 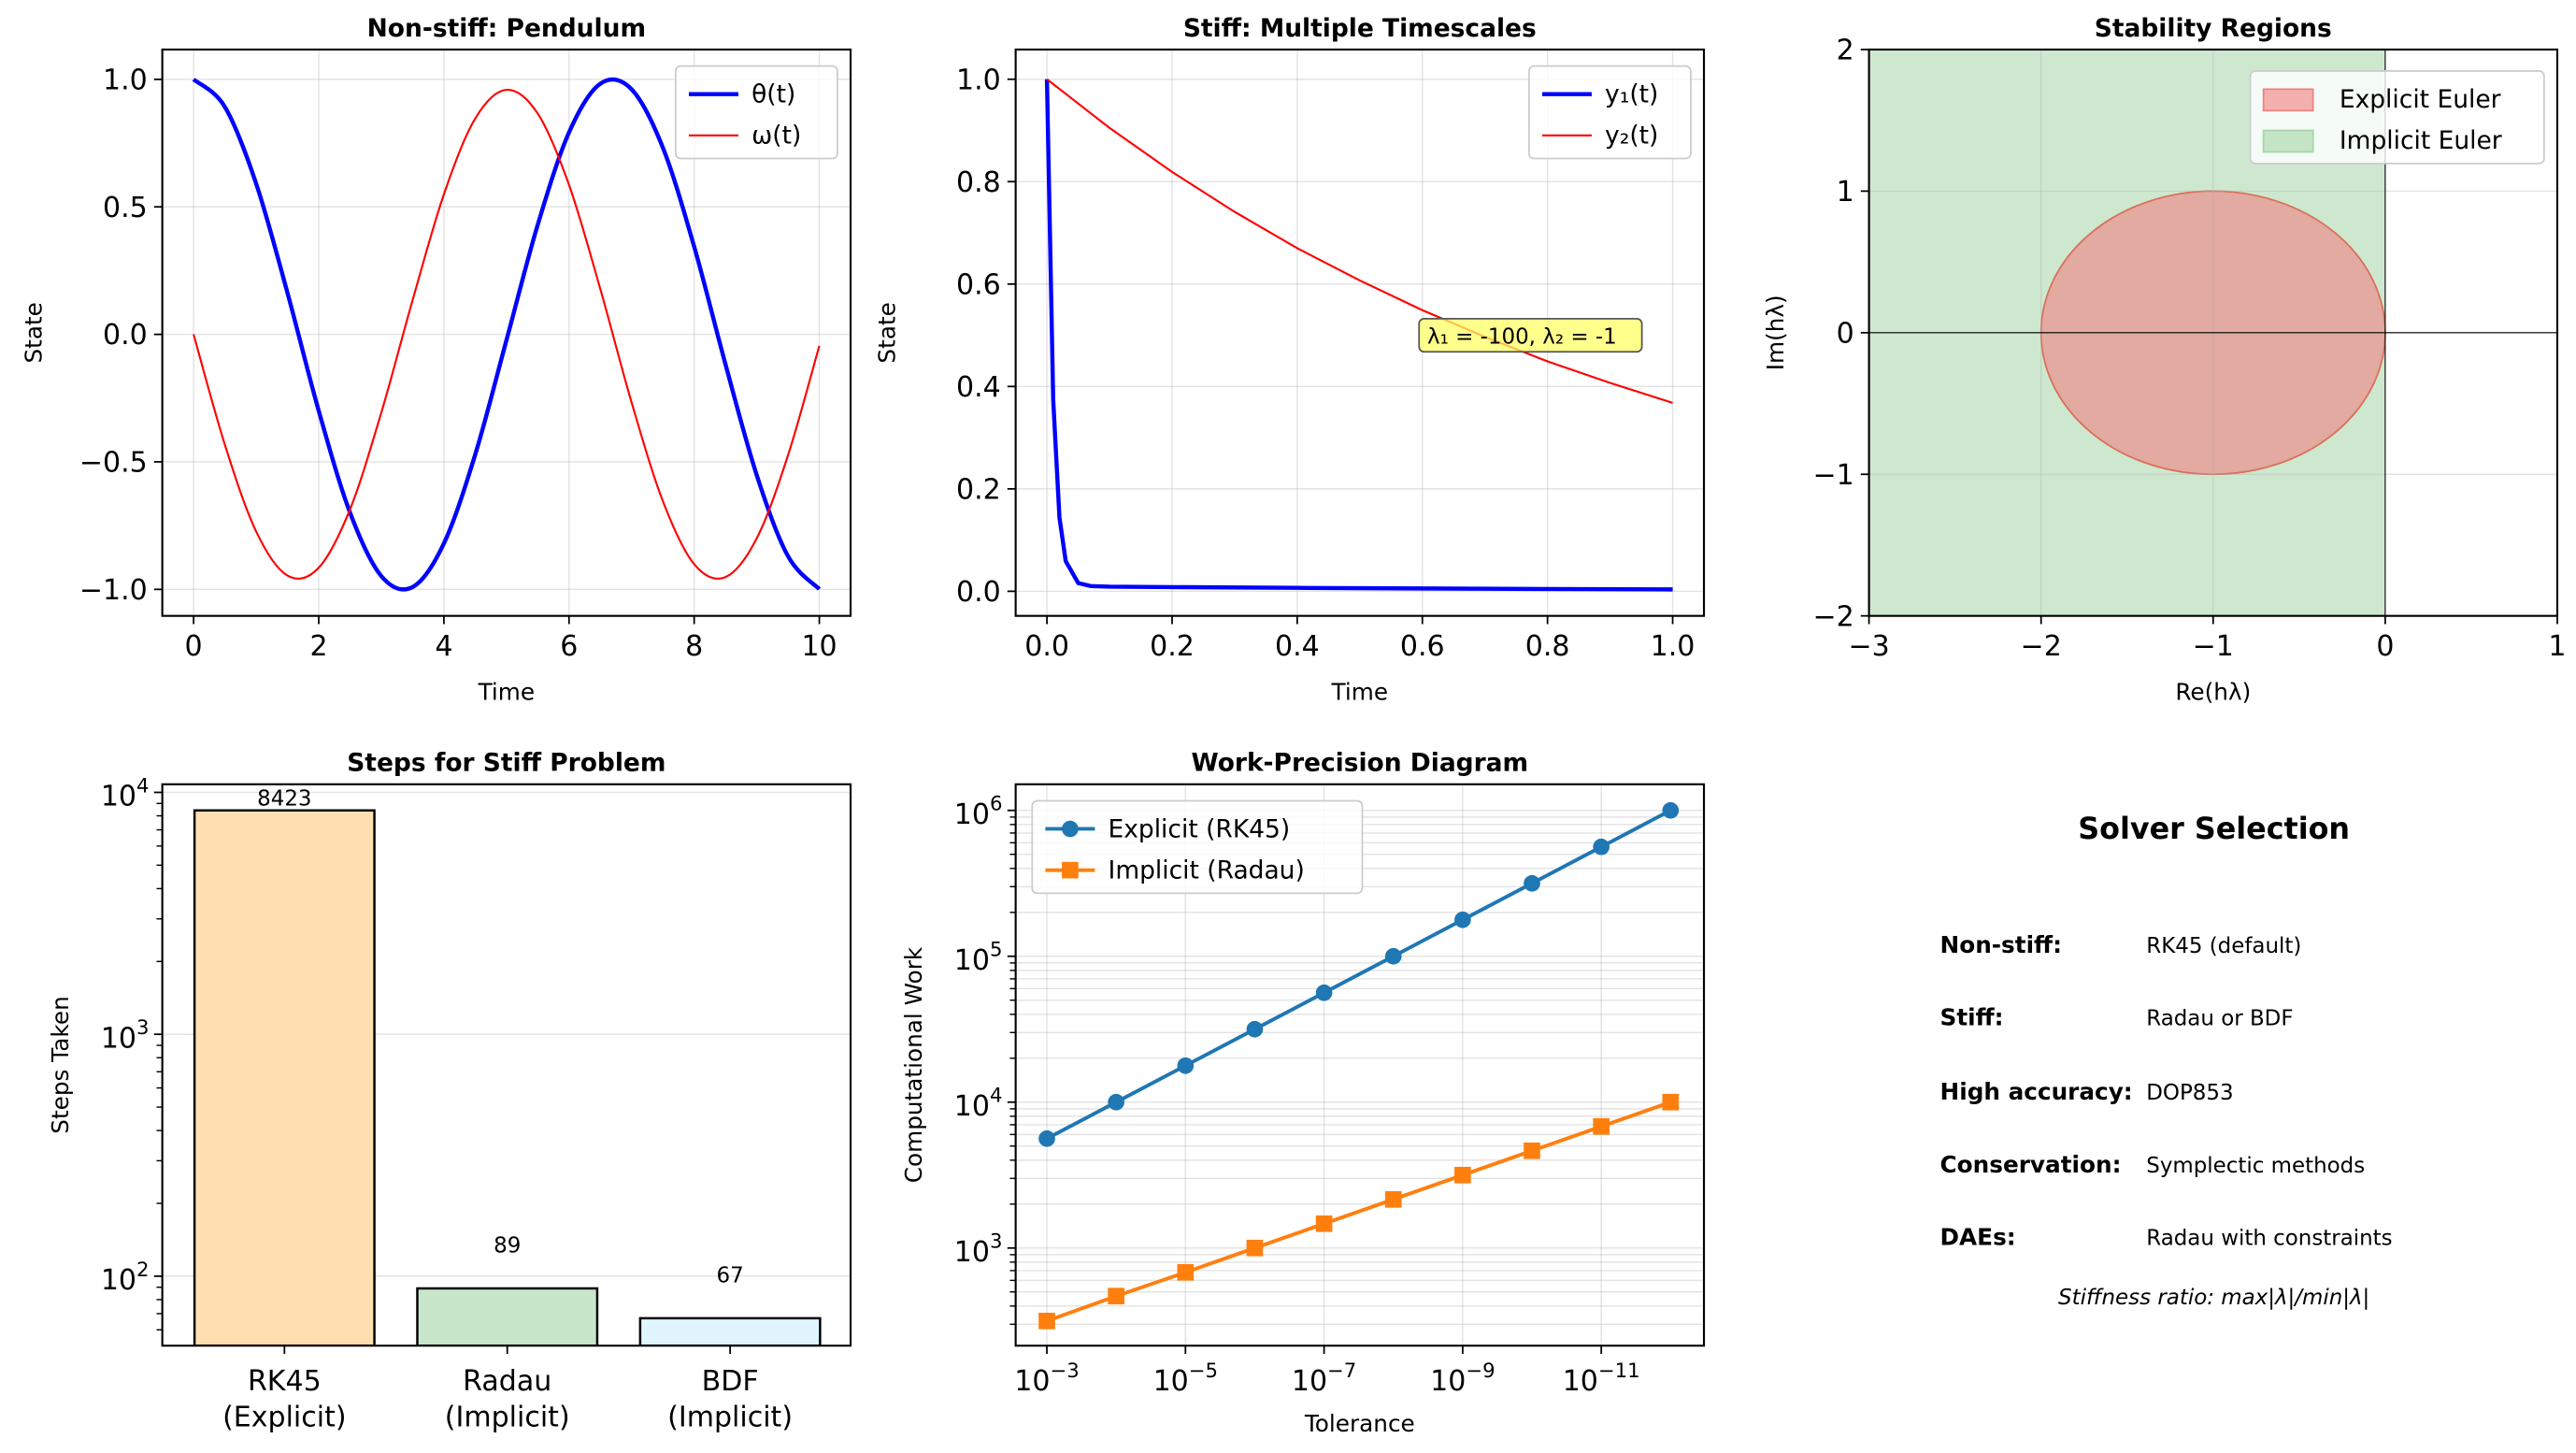 What do you see at coordinates (978, 284) in the screenshot?
I see `tick-label-y: 0.6` at bounding box center [978, 284].